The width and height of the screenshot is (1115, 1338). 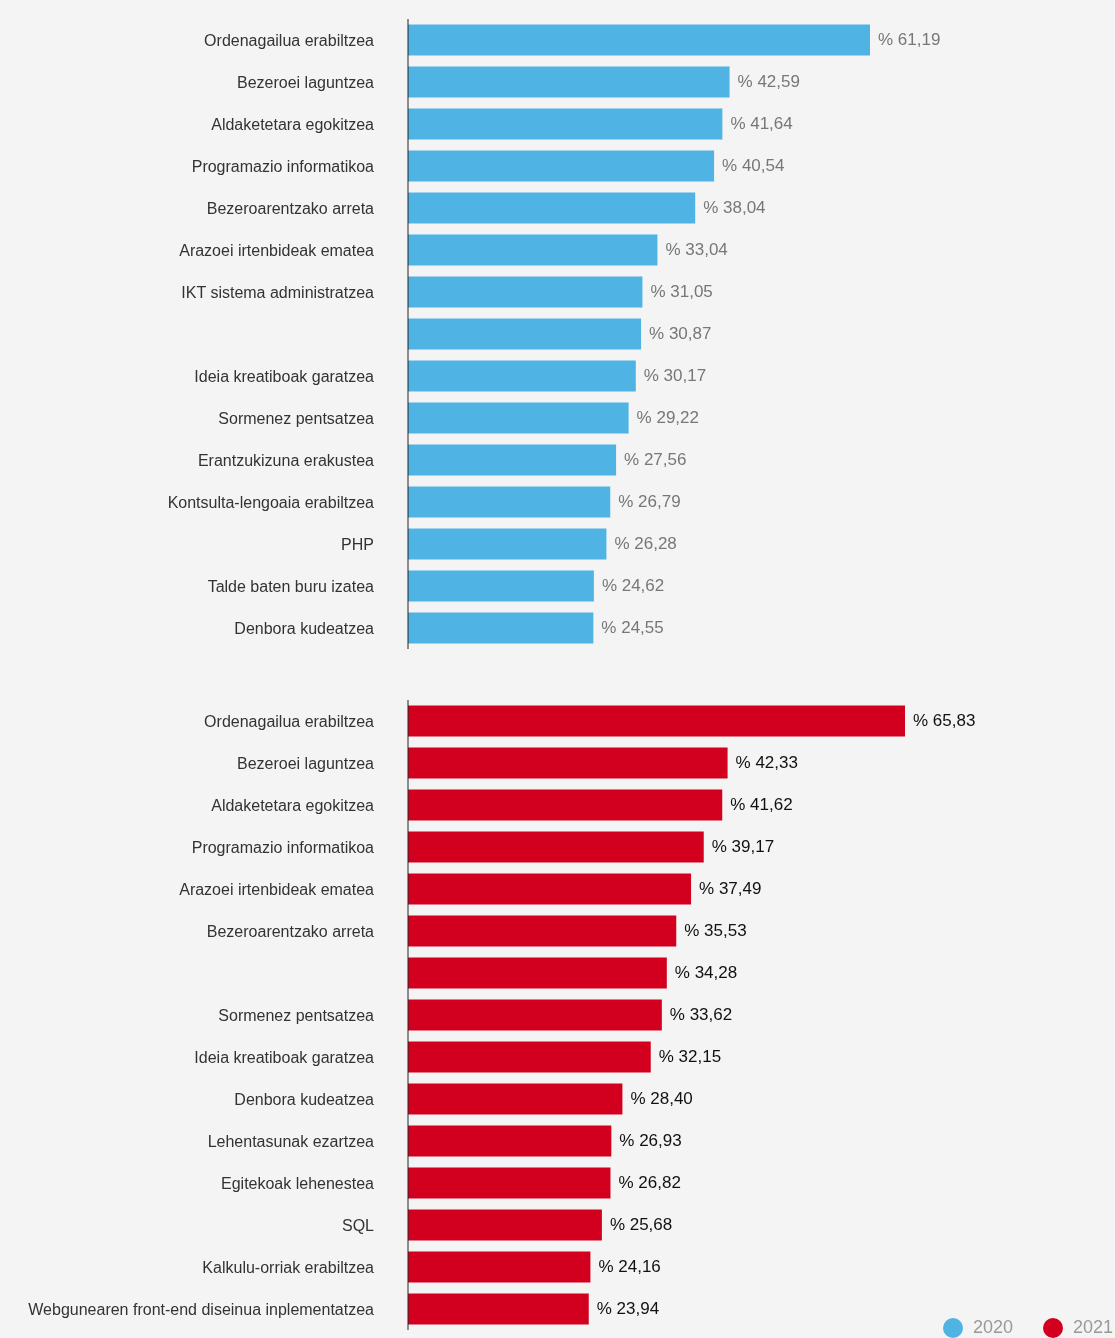 I want to click on legend-label: 2020, so click(x=992, y=1327).